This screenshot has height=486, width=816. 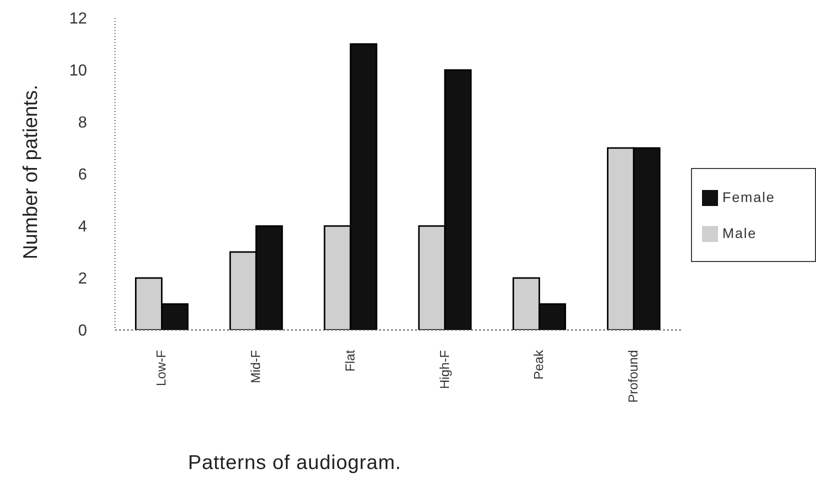 I want to click on x-tick-label: Flat, so click(x=350, y=361).